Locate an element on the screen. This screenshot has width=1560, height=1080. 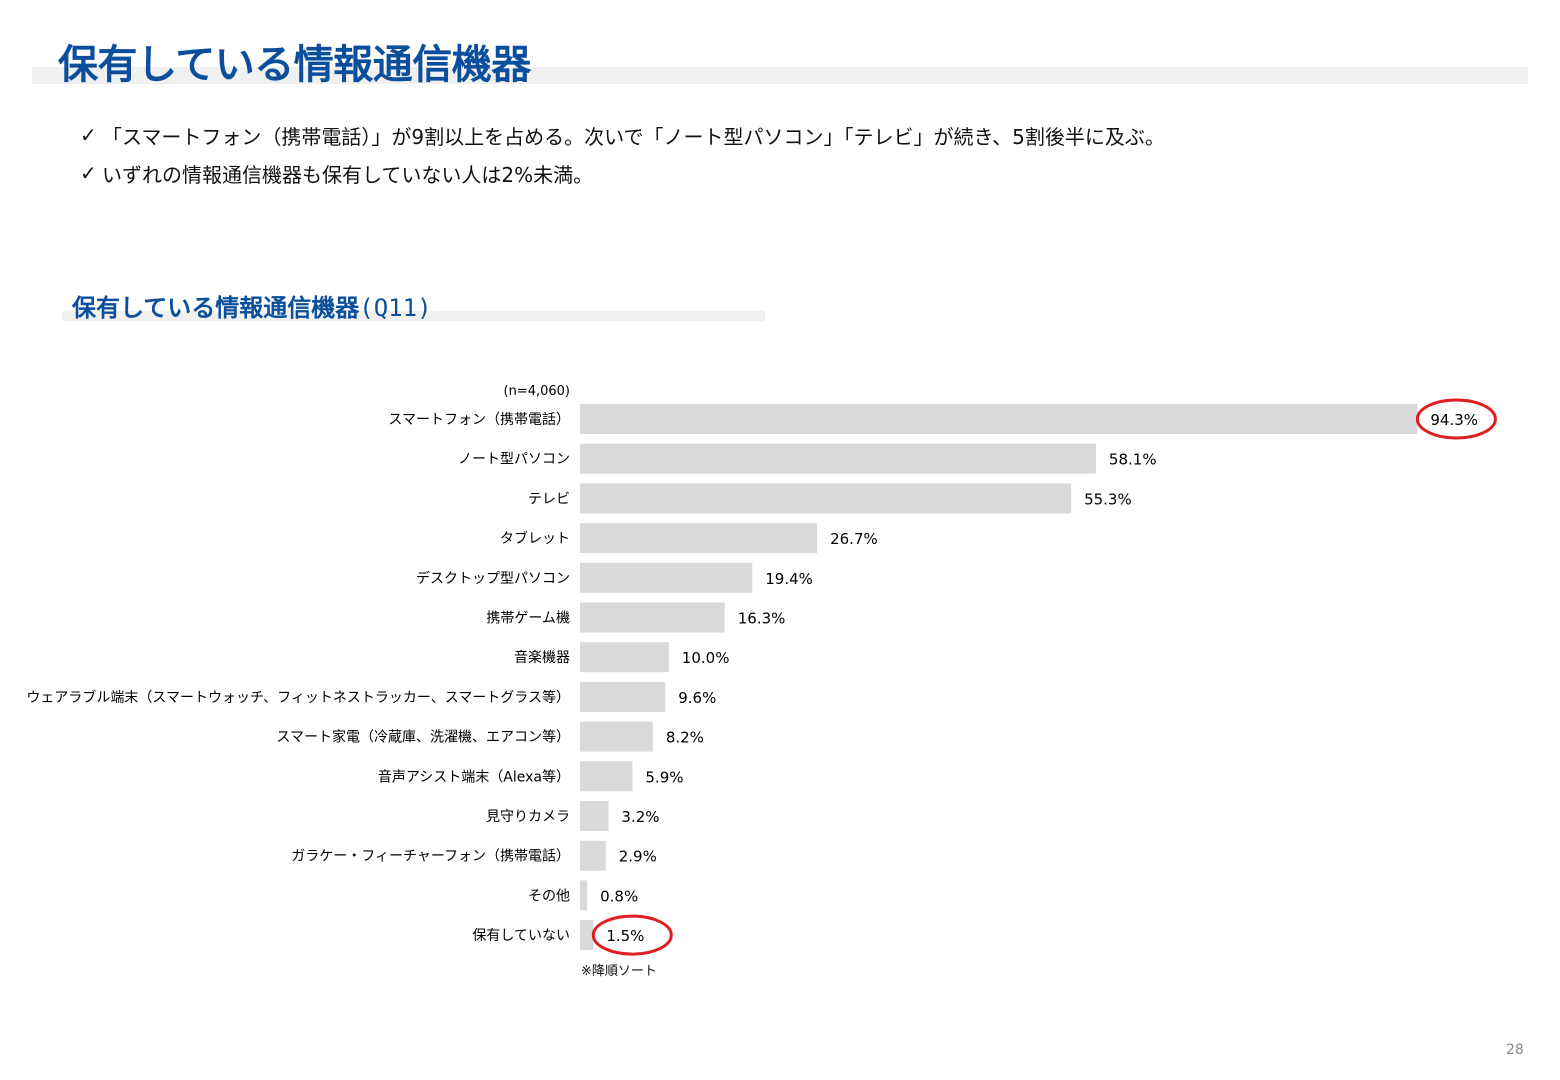
value-label: 94.3% is located at coordinates (1454, 420).